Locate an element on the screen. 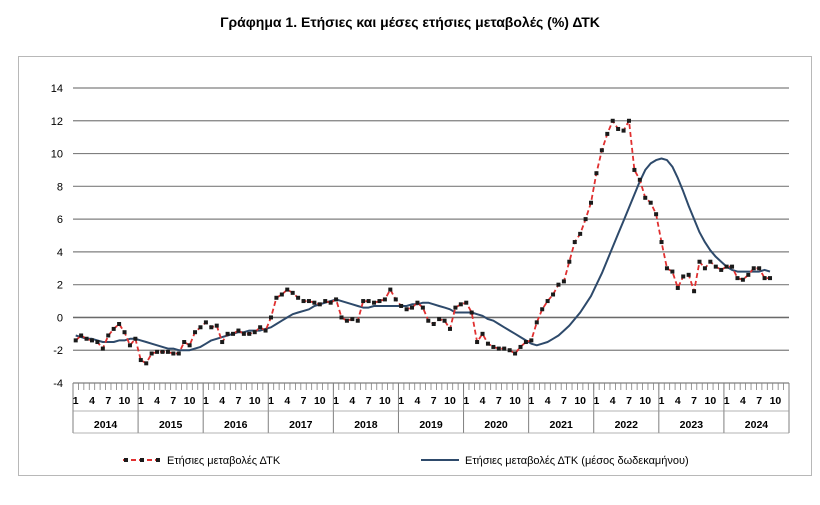  y-tick-label: 14 is located at coordinates (57, 89).